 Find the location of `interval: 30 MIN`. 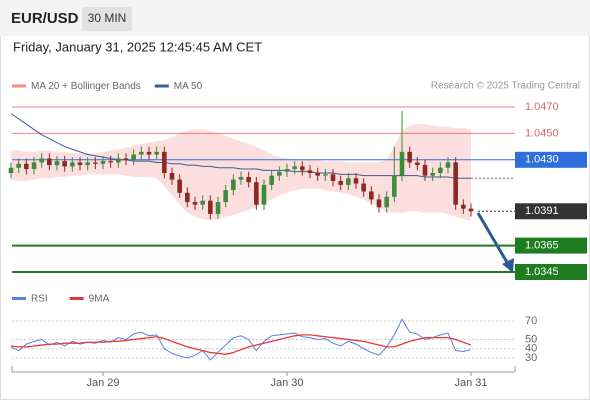

interval: 30 MIN is located at coordinates (107, 18).